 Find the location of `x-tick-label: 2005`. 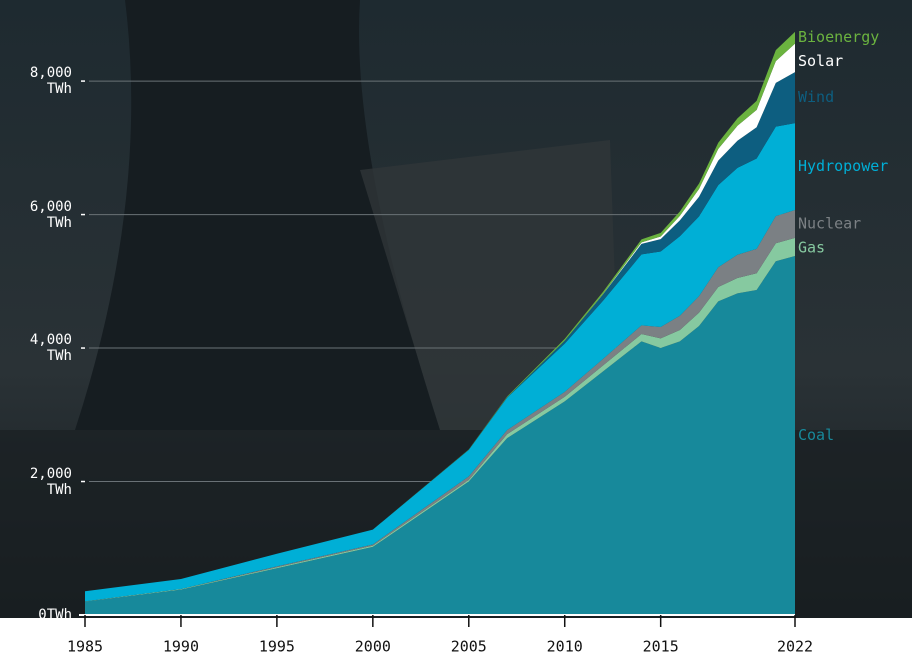

x-tick-label: 2005 is located at coordinates (469, 647).